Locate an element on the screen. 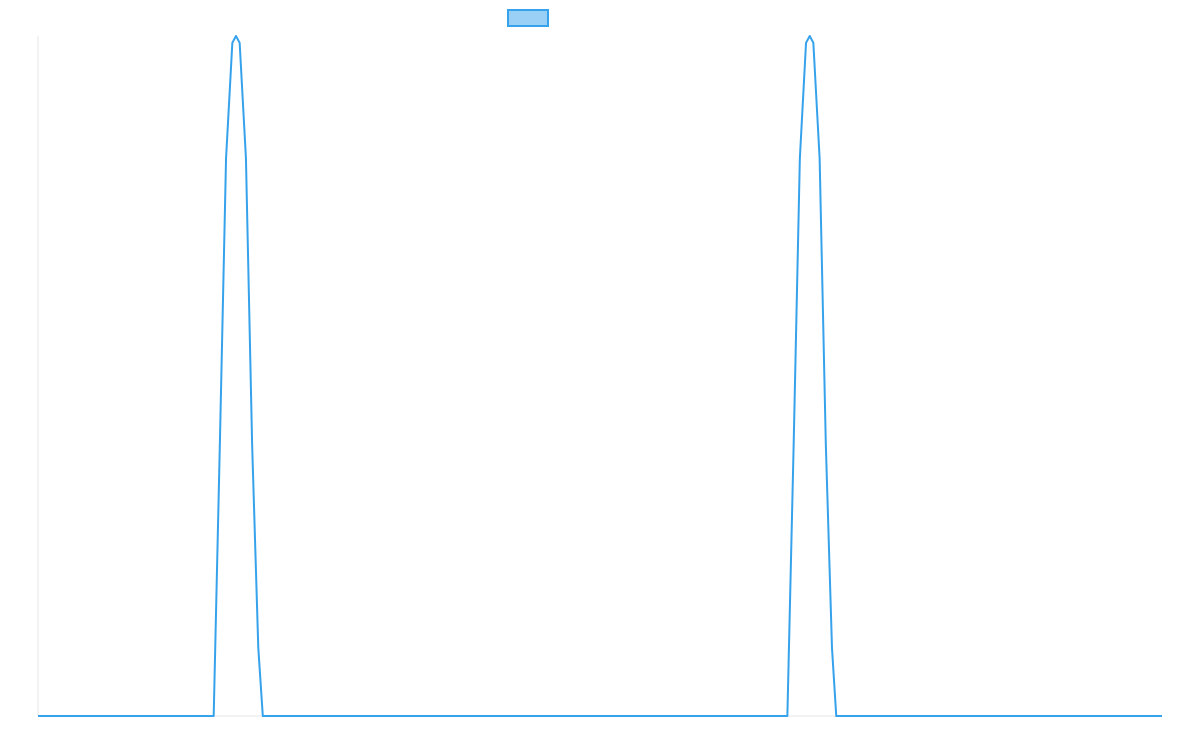  legend is located at coordinates (528, 18).